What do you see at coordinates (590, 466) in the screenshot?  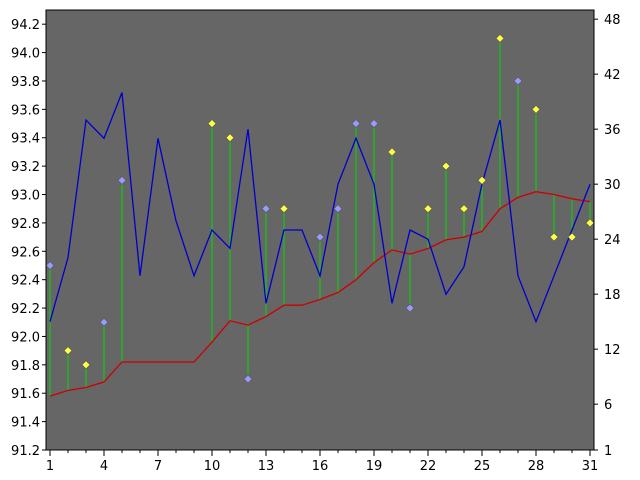 I see `x-tick-label: 31` at bounding box center [590, 466].